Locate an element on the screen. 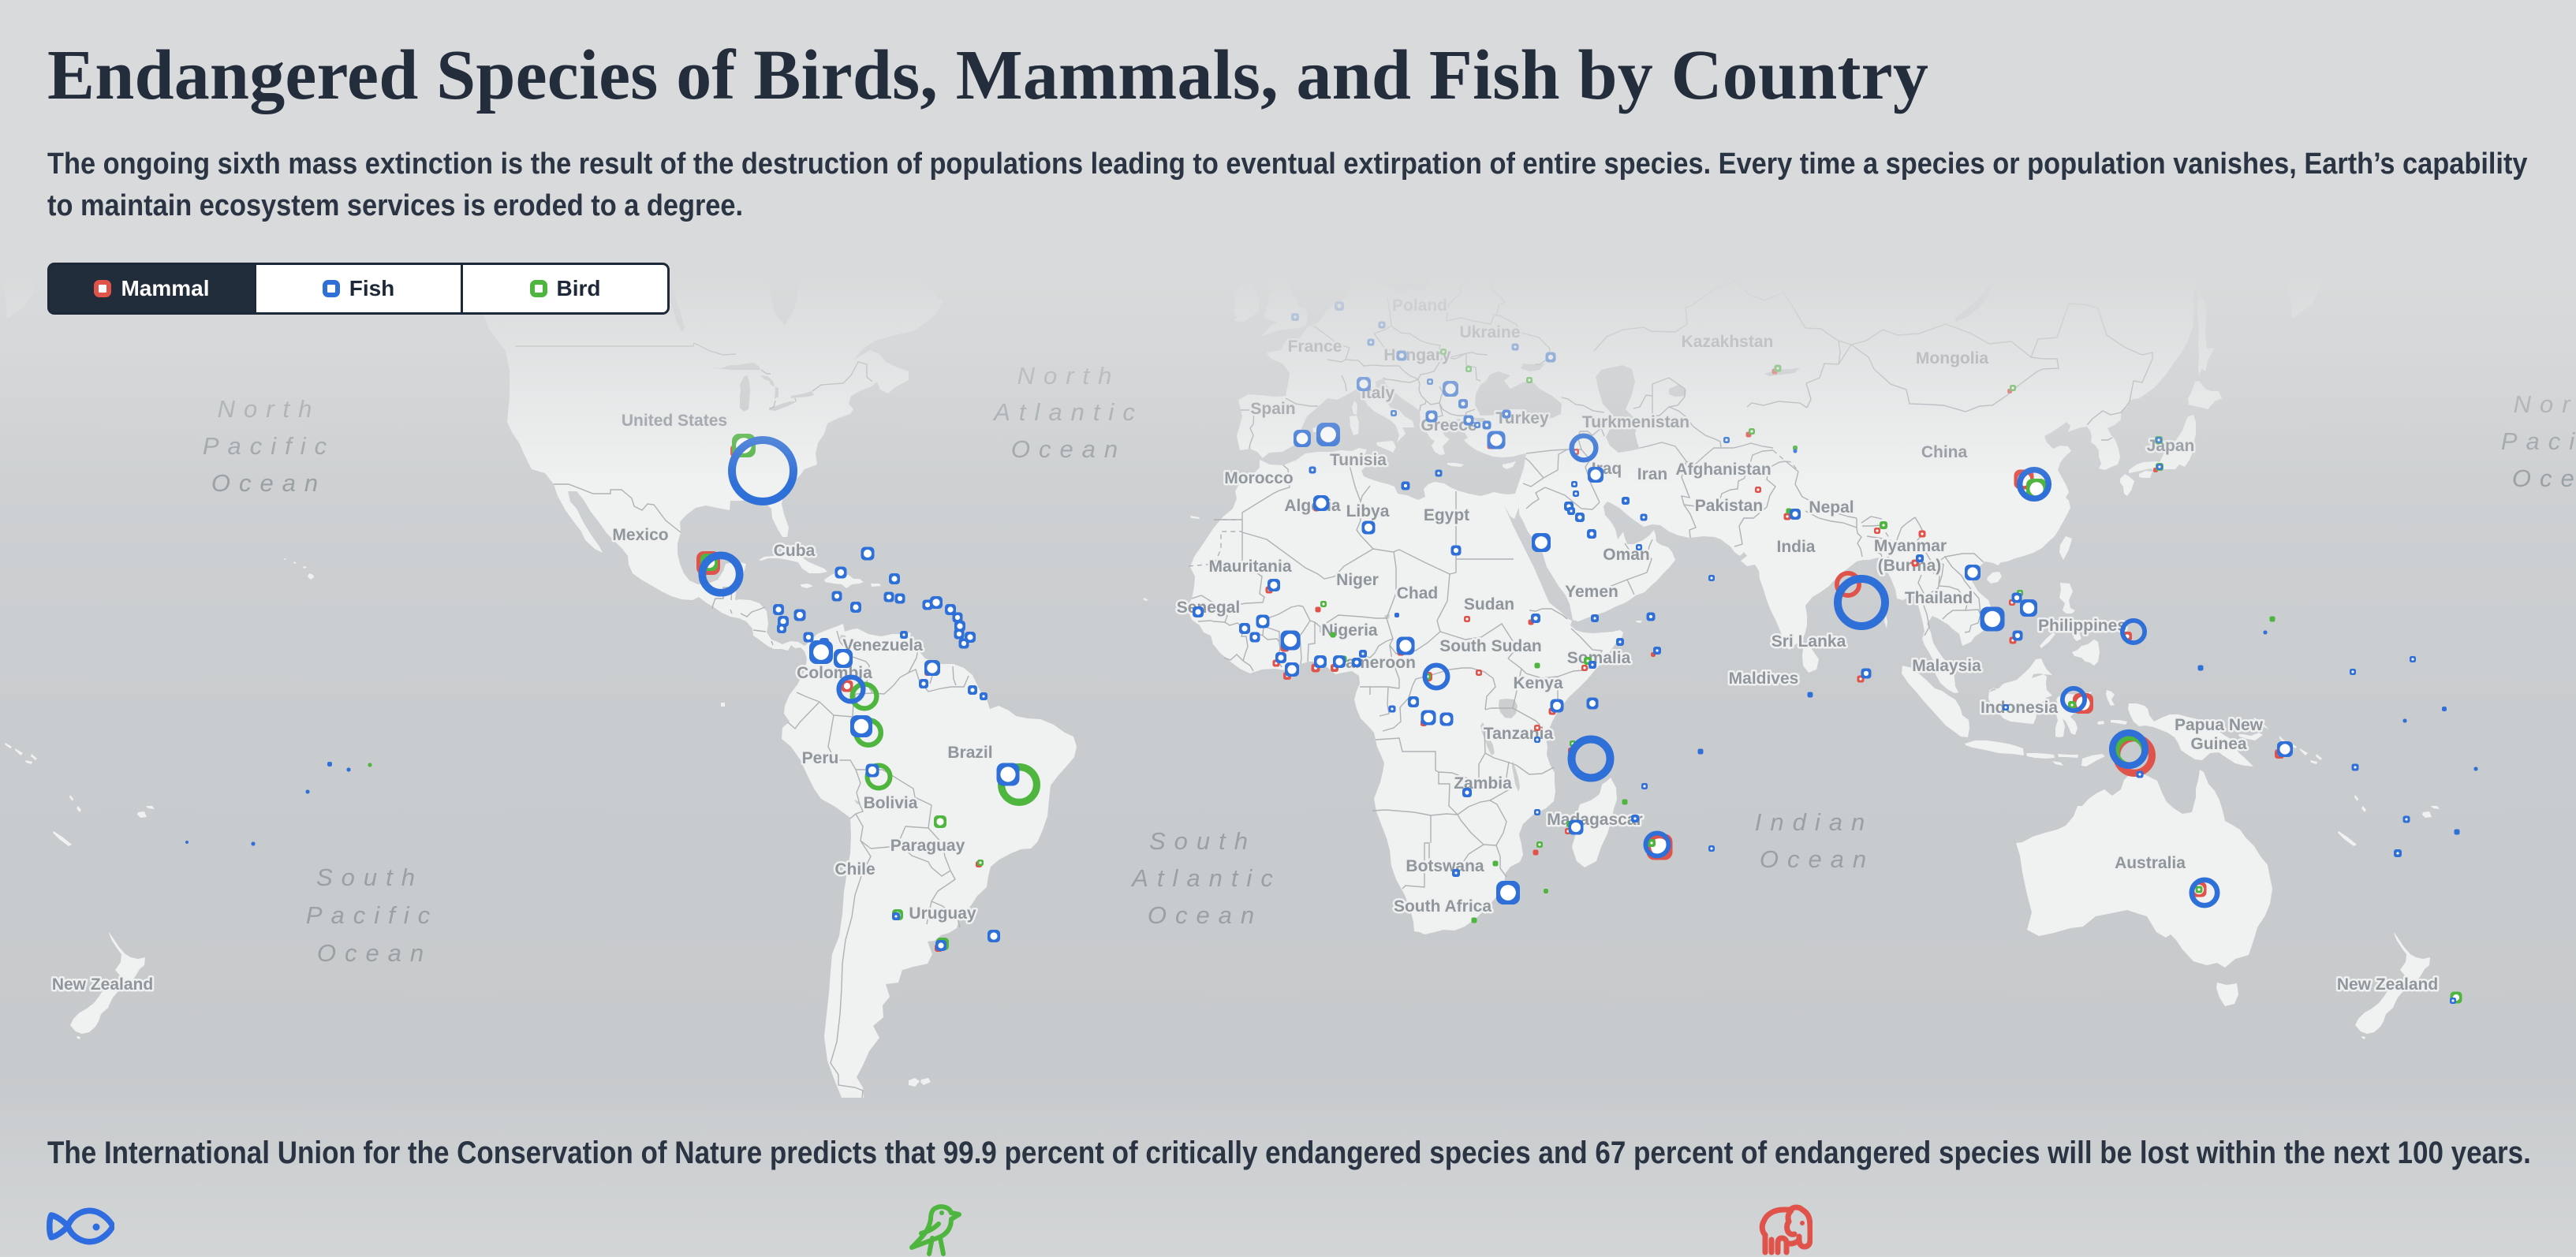 This screenshot has width=2576, height=1257. svg-text: Chad is located at coordinates (1418, 593).